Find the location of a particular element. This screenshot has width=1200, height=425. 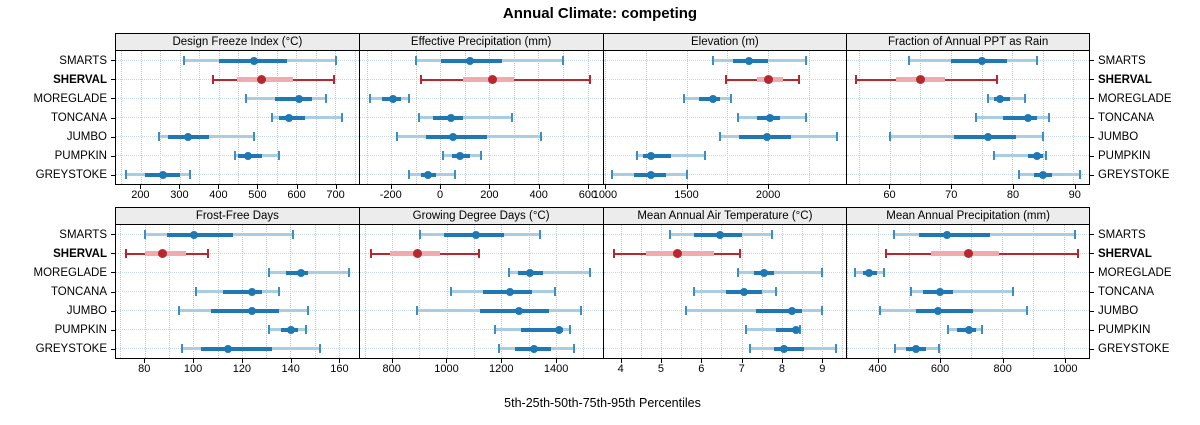

range-band is located at coordinates (780, 272).